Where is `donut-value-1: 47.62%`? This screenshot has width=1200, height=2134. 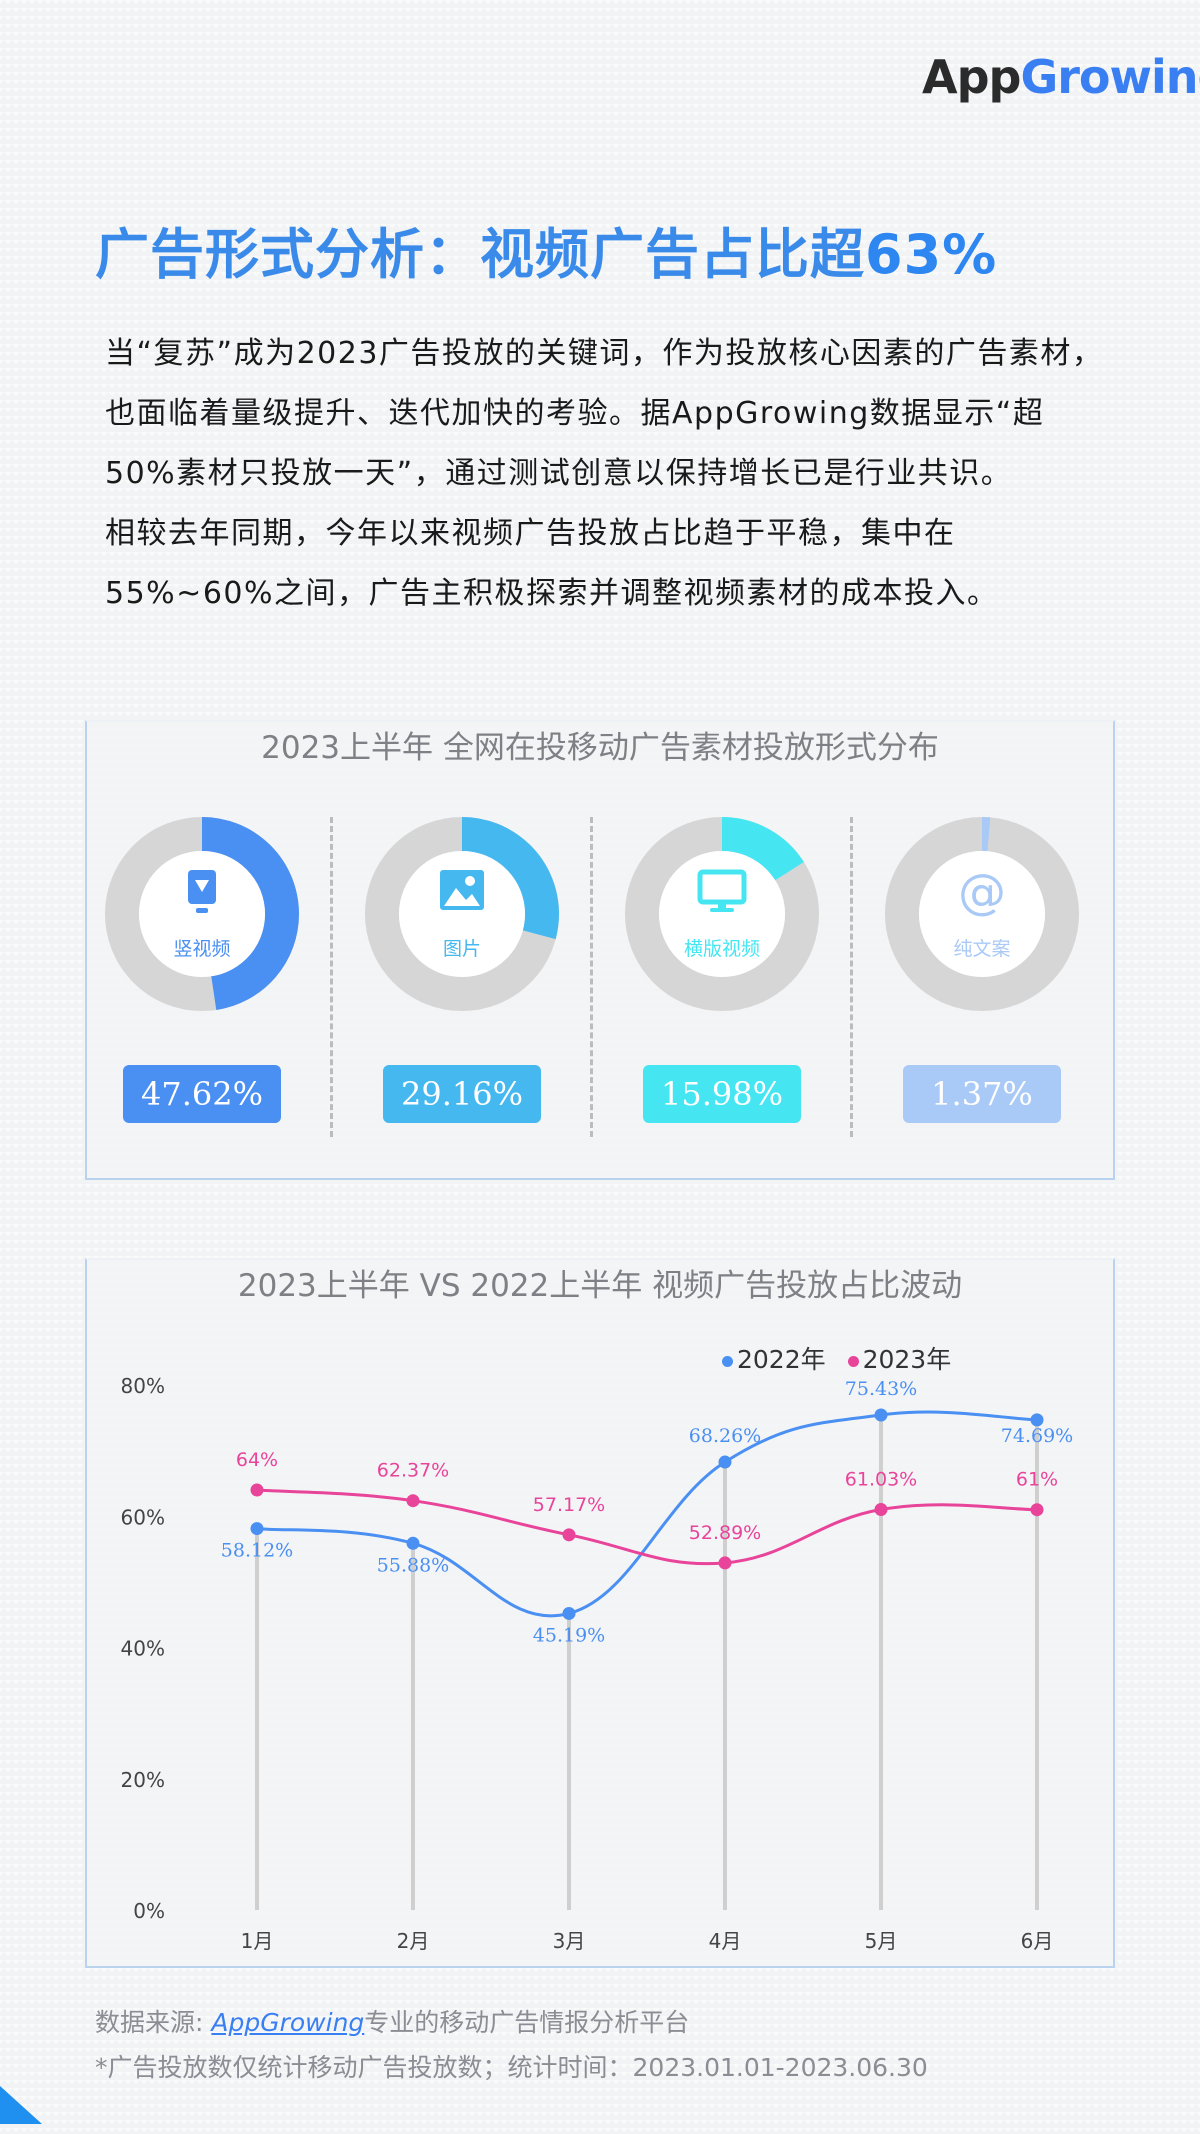 donut-value-1: 47.62% is located at coordinates (202, 1094).